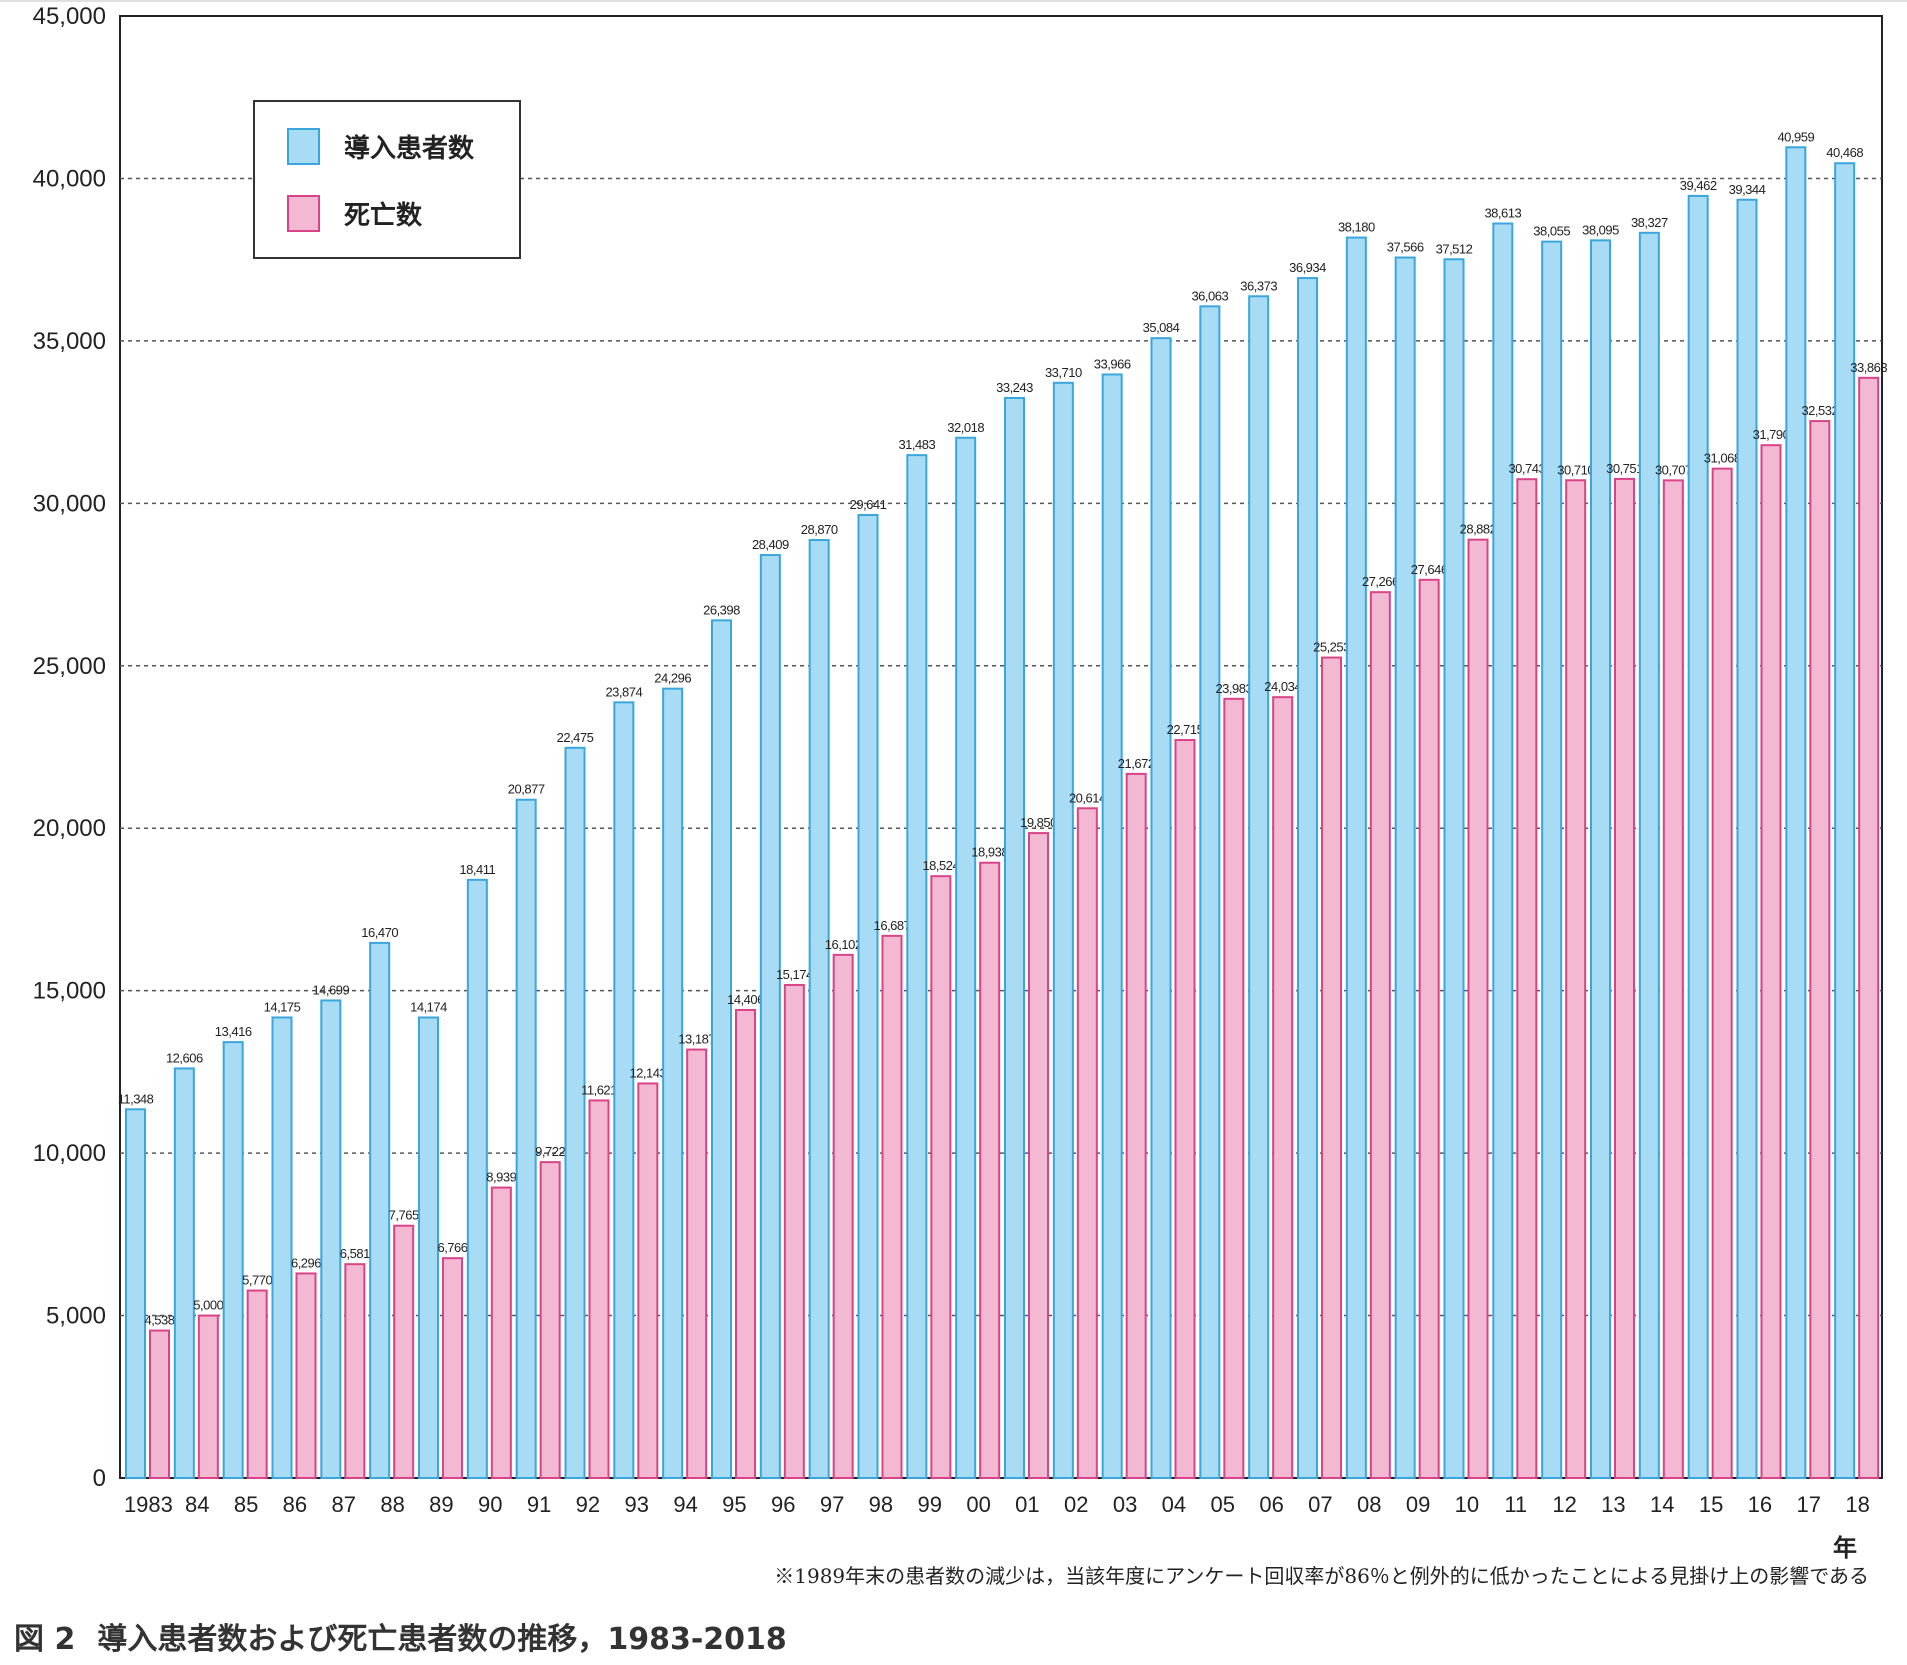 This screenshot has width=1907, height=1665. What do you see at coordinates (783, 1504) in the screenshot?
I see `x-tick-label: 96` at bounding box center [783, 1504].